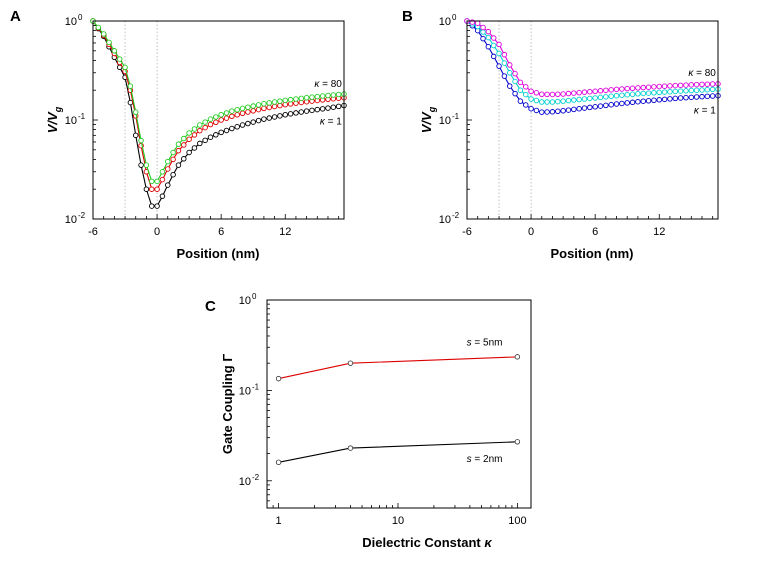  Describe the element at coordinates (702, 73) in the screenshot. I see `panel-b-annotation: κ = 80` at that location.